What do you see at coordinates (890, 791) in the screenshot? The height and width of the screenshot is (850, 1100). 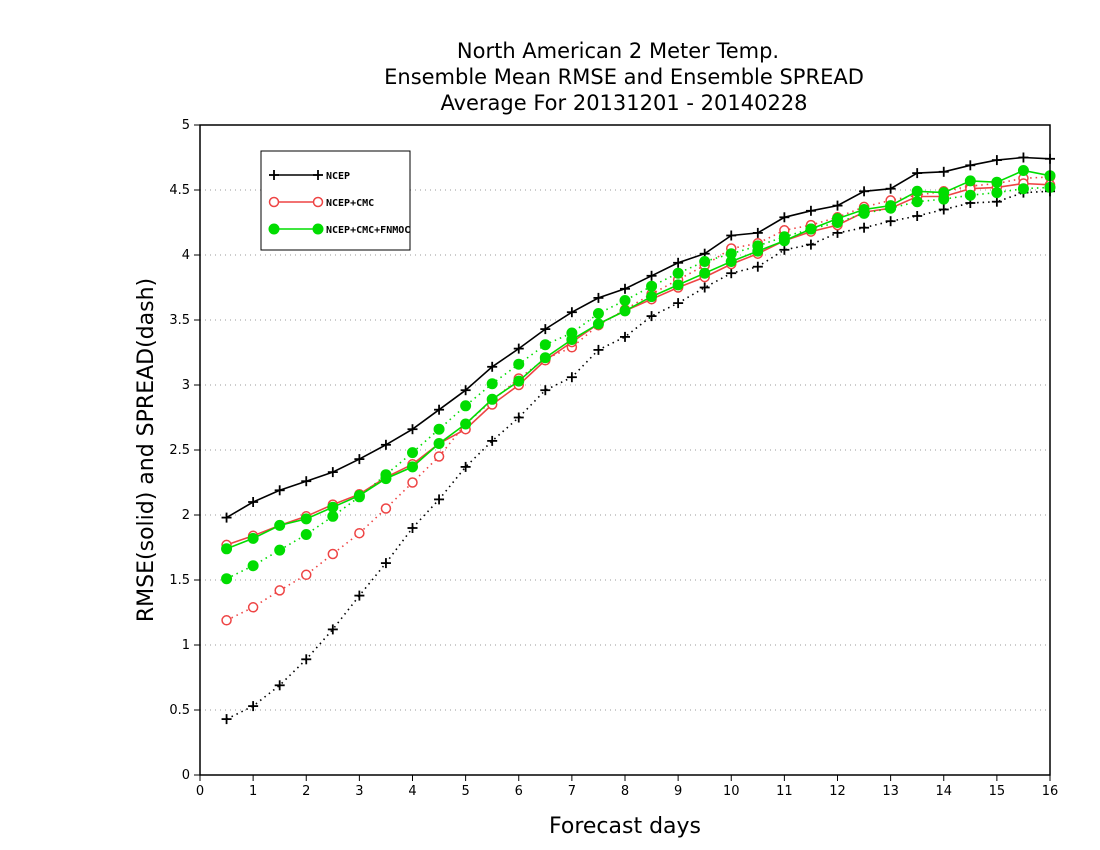 I see `x-tick-label: 13` at bounding box center [890, 791].